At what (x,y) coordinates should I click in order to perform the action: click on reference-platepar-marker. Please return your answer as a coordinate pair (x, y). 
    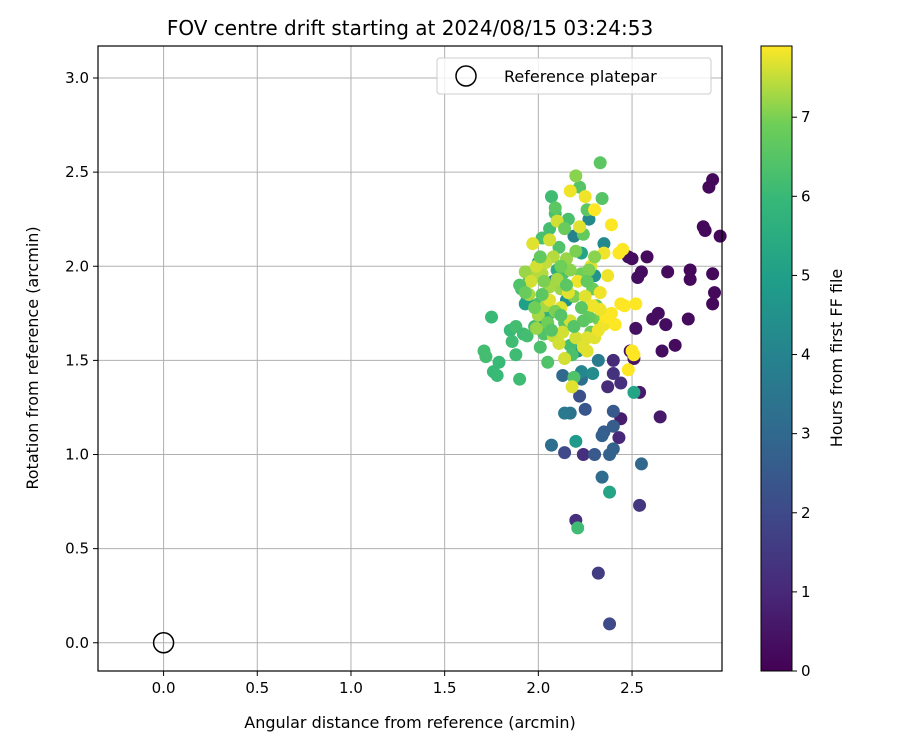
    Looking at the image, I should click on (163, 643).